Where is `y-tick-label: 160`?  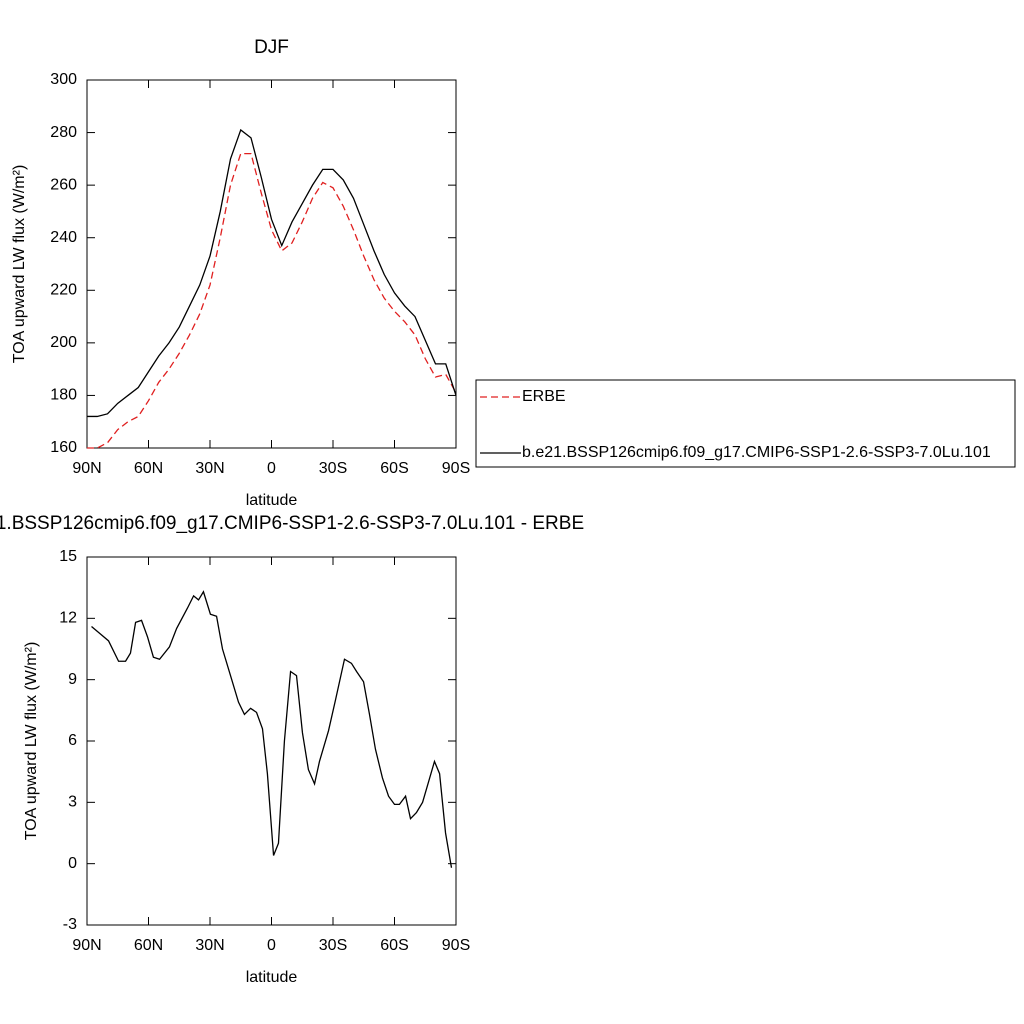 y-tick-label: 160 is located at coordinates (63, 447).